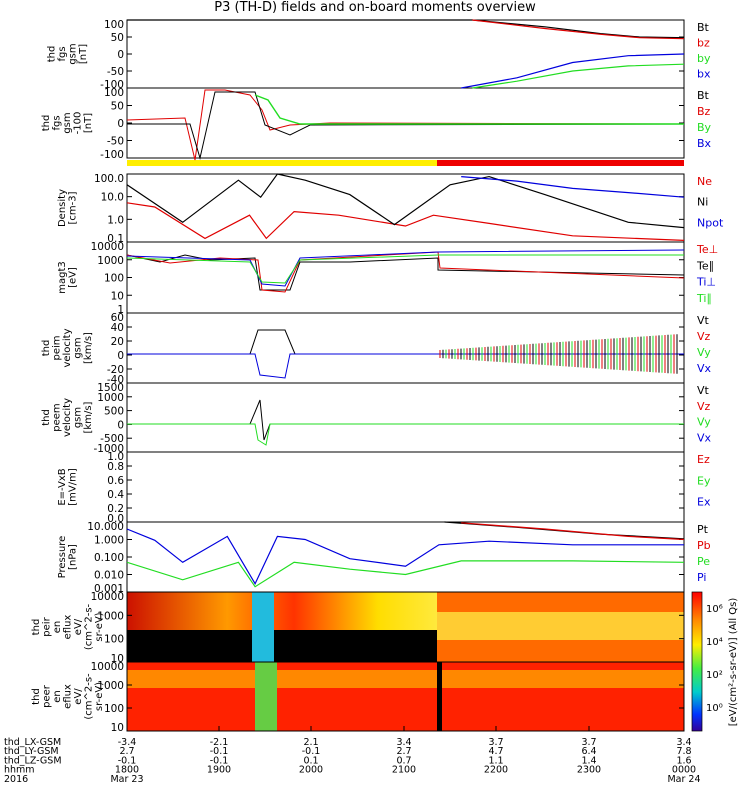 The image size is (750, 800). I want to click on footer-label: thd_LZ-GSM, so click(33, 760).